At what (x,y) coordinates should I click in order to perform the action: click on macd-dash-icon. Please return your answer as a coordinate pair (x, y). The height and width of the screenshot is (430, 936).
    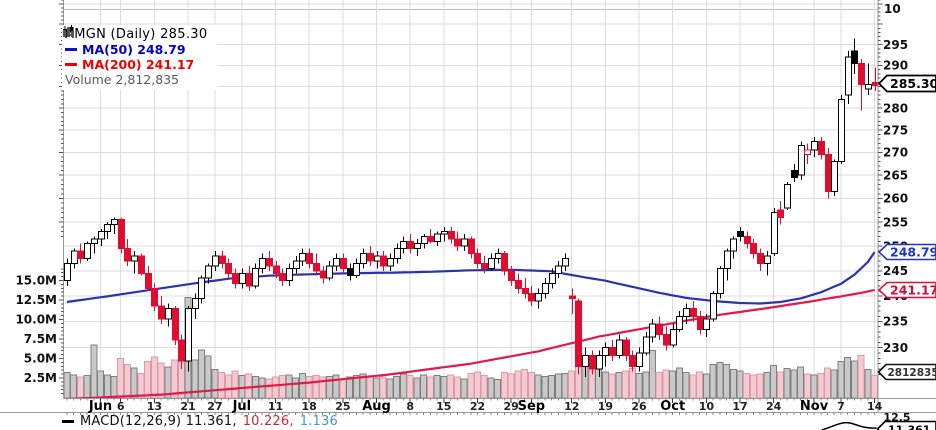
    Looking at the image, I should click on (68, 421).